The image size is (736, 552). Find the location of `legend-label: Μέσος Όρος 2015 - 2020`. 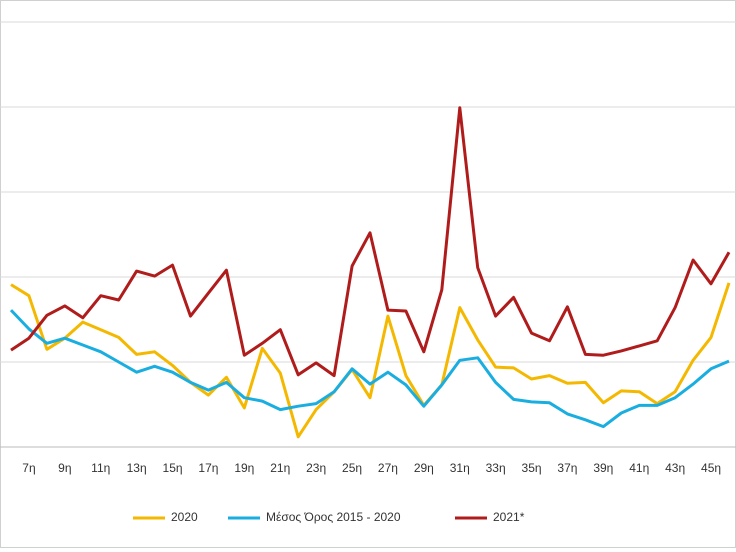

legend-label: Μέσος Όρος 2015 - 2020 is located at coordinates (333, 517).